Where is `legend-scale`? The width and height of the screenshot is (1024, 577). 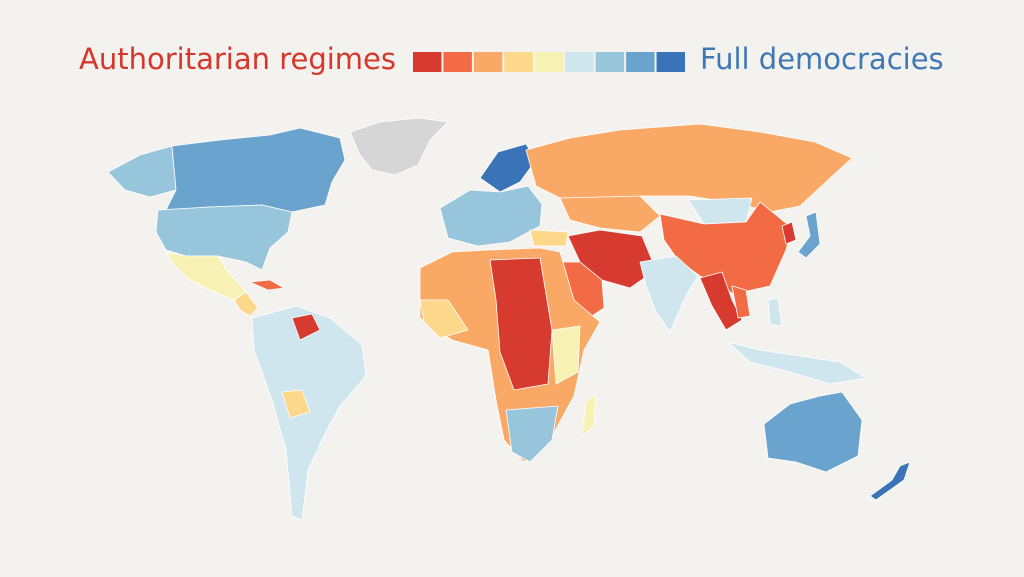
legend-scale is located at coordinates (549, 62).